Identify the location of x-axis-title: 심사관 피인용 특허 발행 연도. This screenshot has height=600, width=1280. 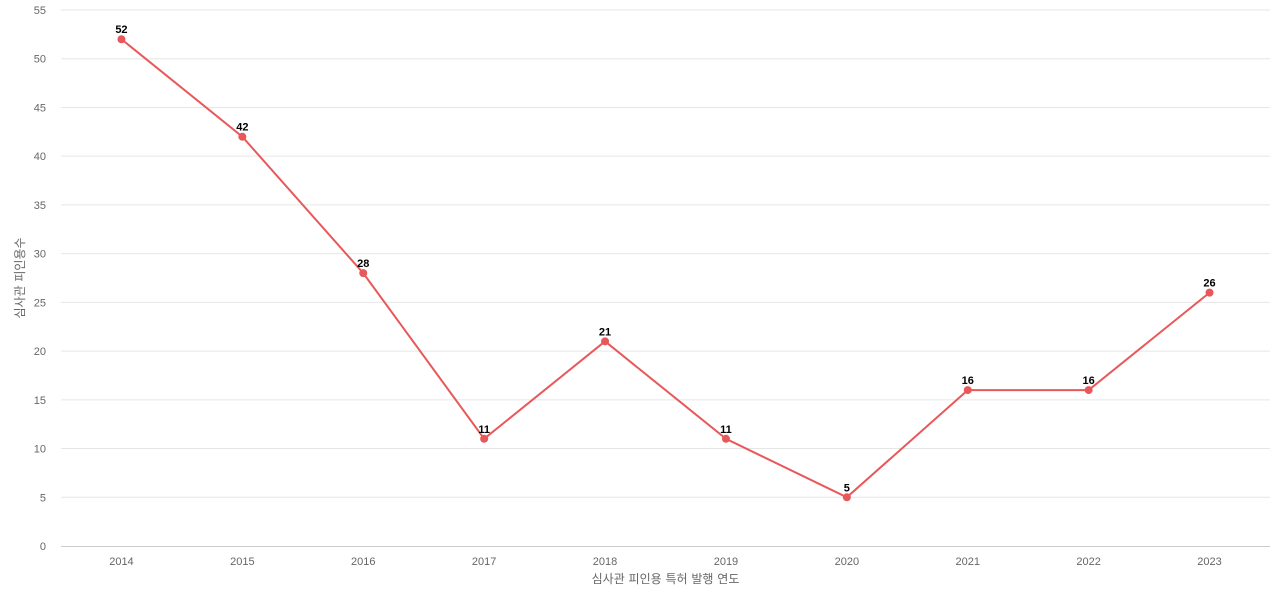
(666, 578).